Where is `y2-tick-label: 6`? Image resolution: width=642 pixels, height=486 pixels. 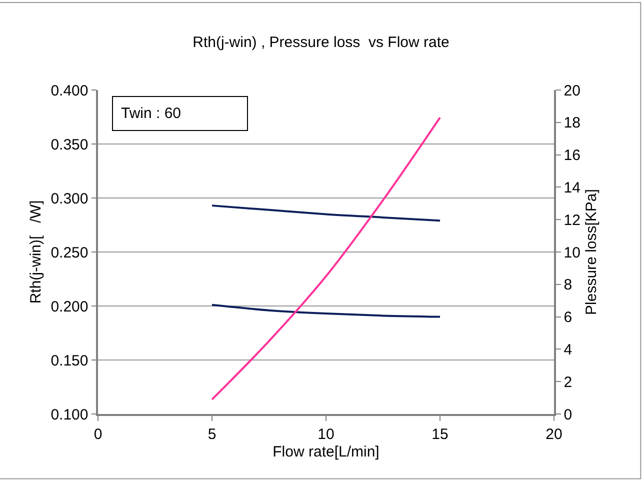 y2-tick-label: 6 is located at coordinates (568, 317).